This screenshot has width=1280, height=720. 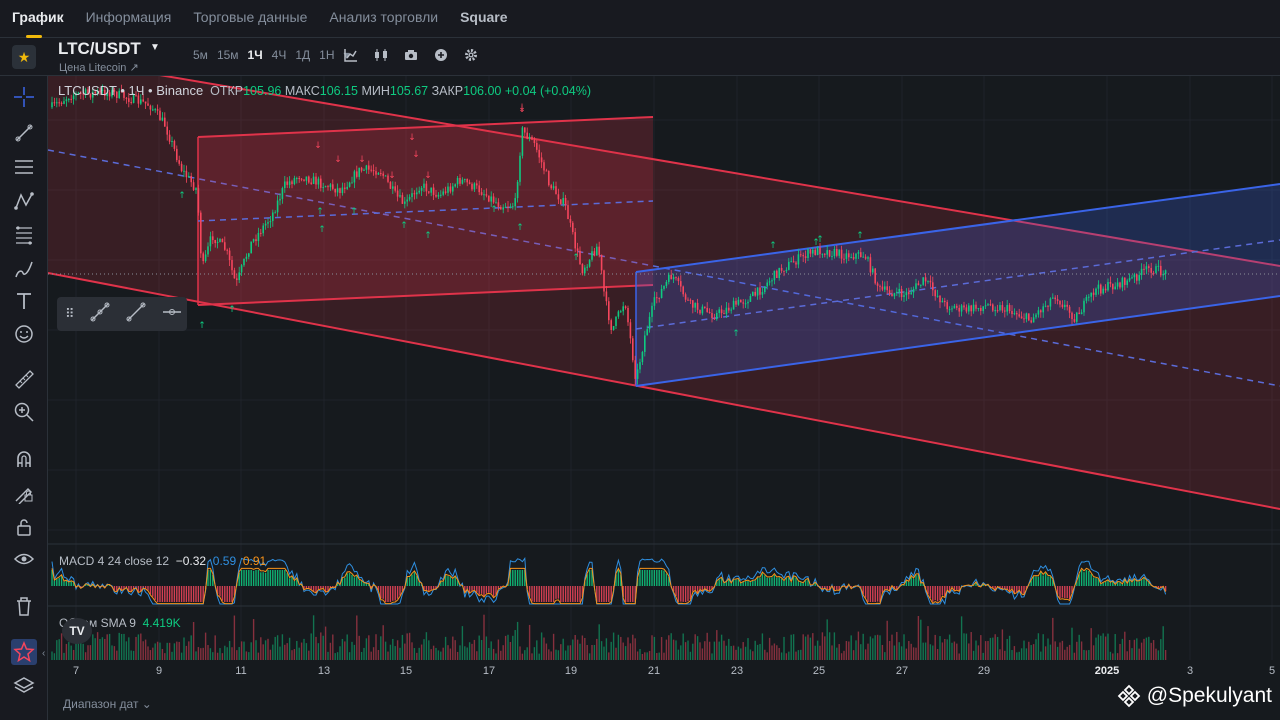 I want to click on time-axis-label: 15, so click(x=406, y=671).